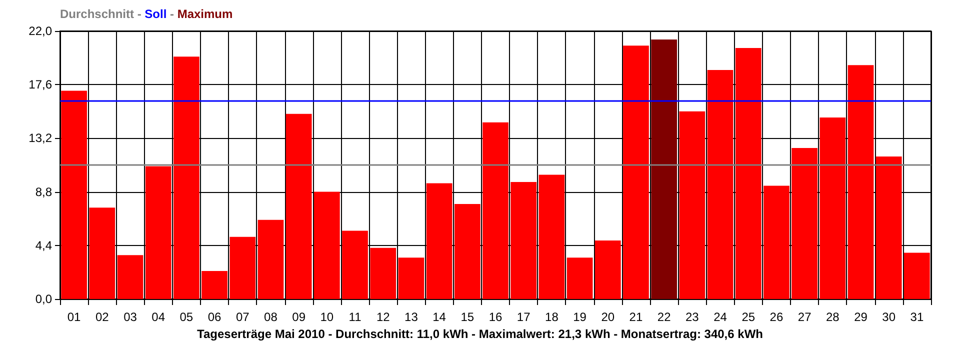 Image resolution: width=960 pixels, height=360 pixels. I want to click on x-tick-label: 21, so click(636, 317).